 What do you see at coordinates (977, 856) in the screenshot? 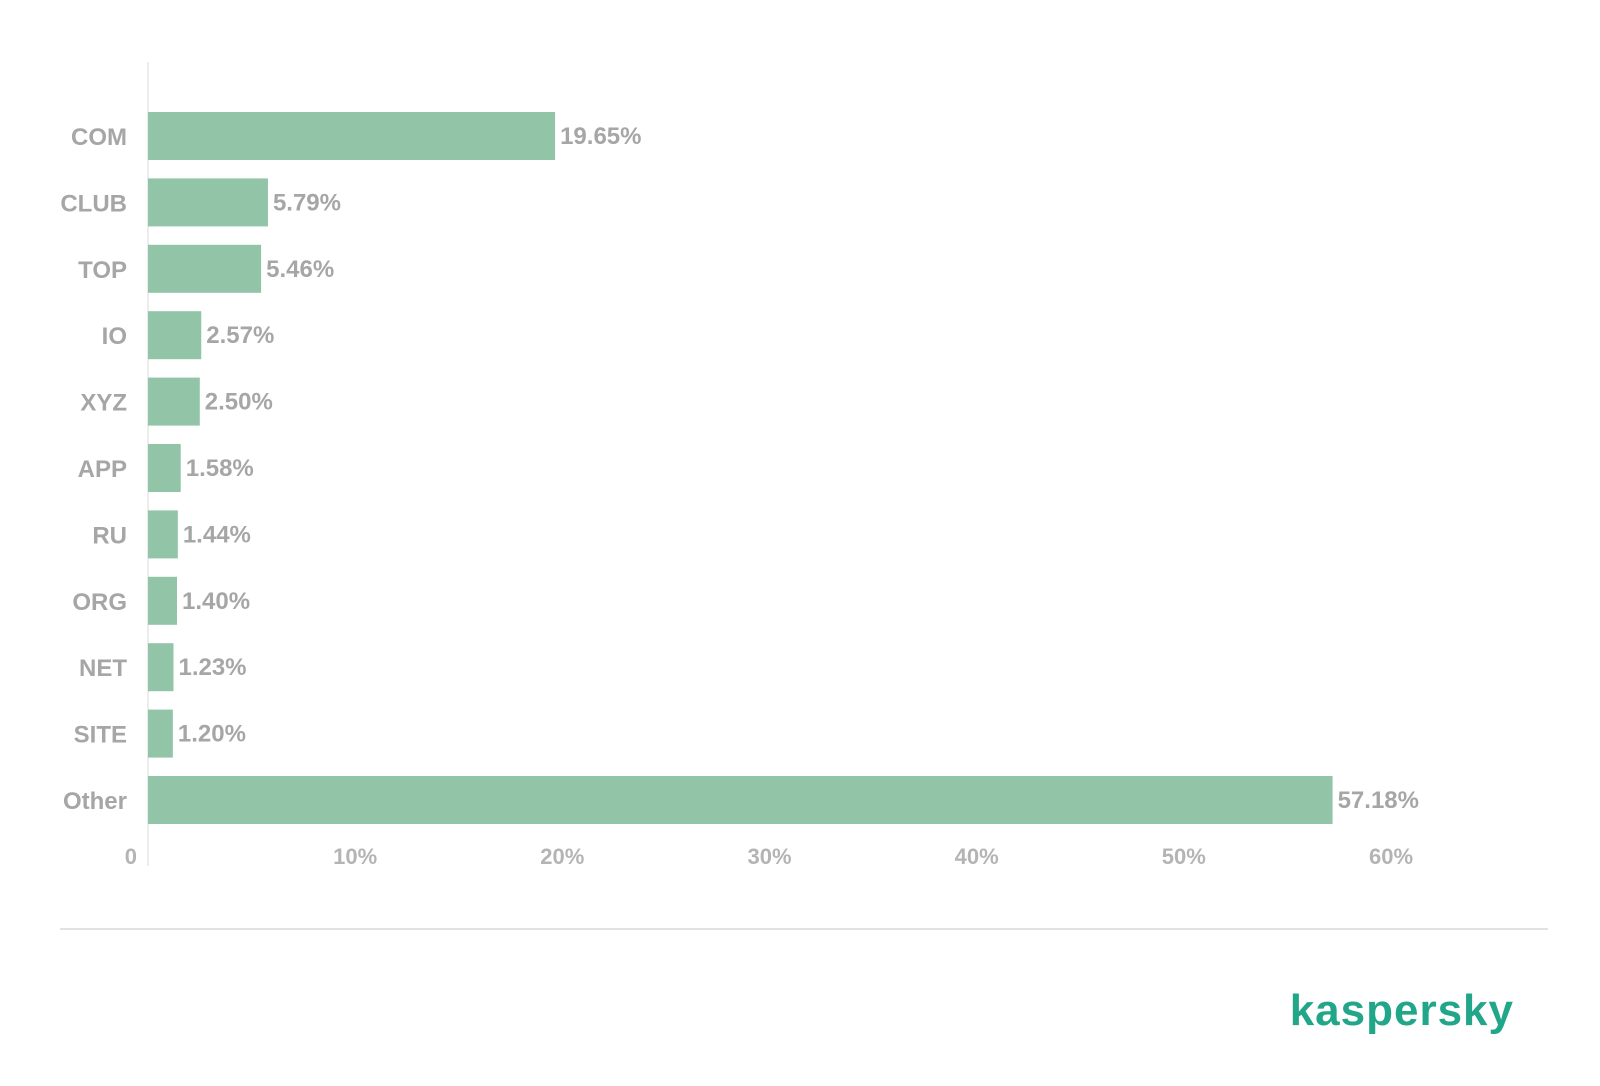
I see `x-tick-label: 40%` at bounding box center [977, 856].